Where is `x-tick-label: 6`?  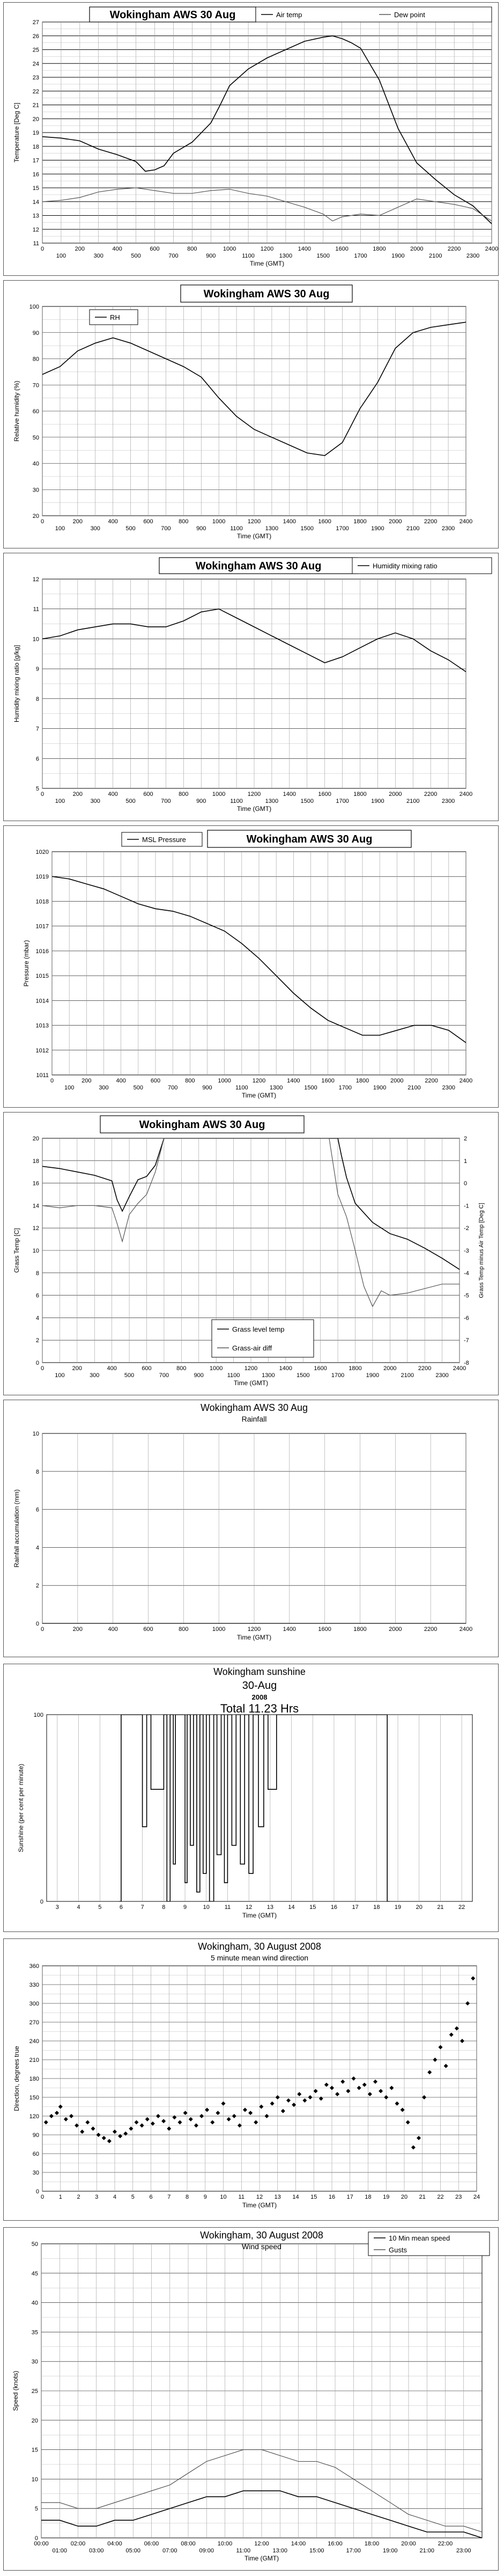 x-tick-label: 6 is located at coordinates (150, 2197).